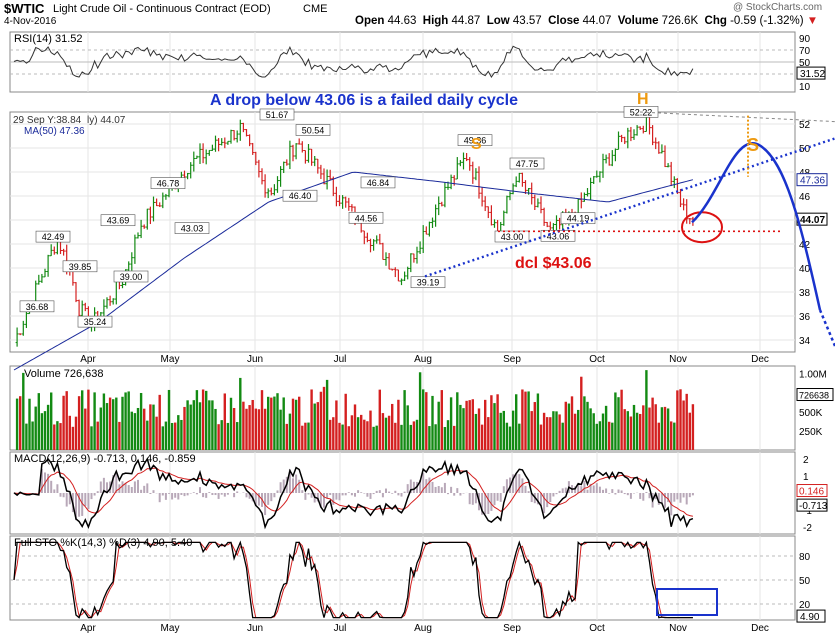  What do you see at coordinates (805, 581) in the screenshot?
I see `sto-tick: 50` at bounding box center [805, 581].